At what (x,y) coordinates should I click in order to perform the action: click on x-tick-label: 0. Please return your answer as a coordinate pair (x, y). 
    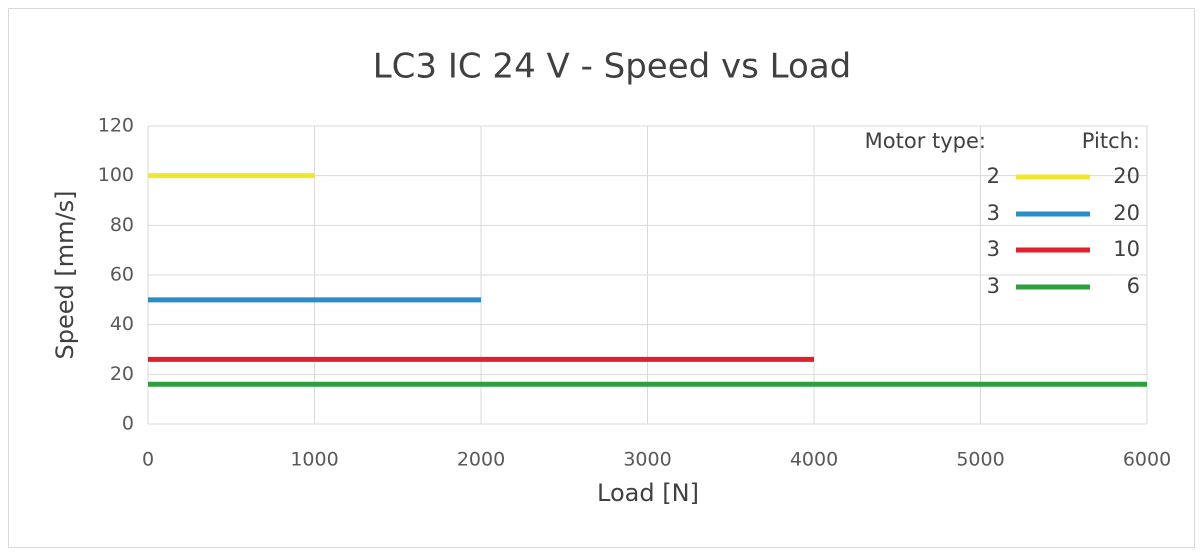
    Looking at the image, I should click on (148, 460).